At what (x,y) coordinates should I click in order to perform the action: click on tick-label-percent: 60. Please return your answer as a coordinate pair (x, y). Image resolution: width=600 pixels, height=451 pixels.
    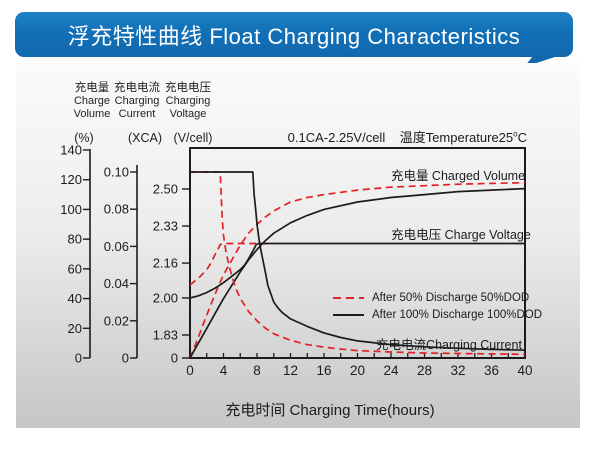
    Looking at the image, I should click on (75, 268).